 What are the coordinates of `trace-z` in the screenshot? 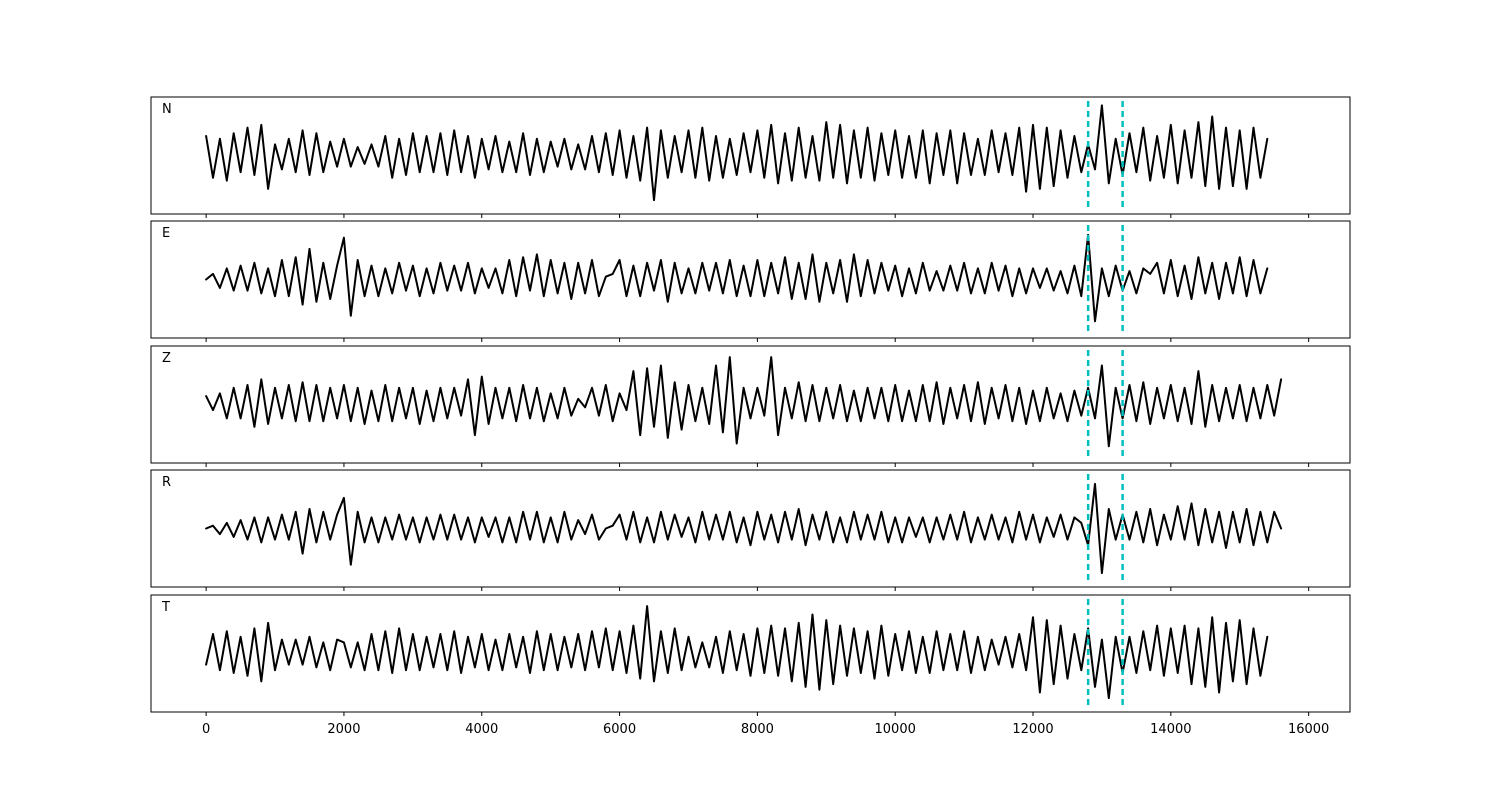 It's located at (744, 402).